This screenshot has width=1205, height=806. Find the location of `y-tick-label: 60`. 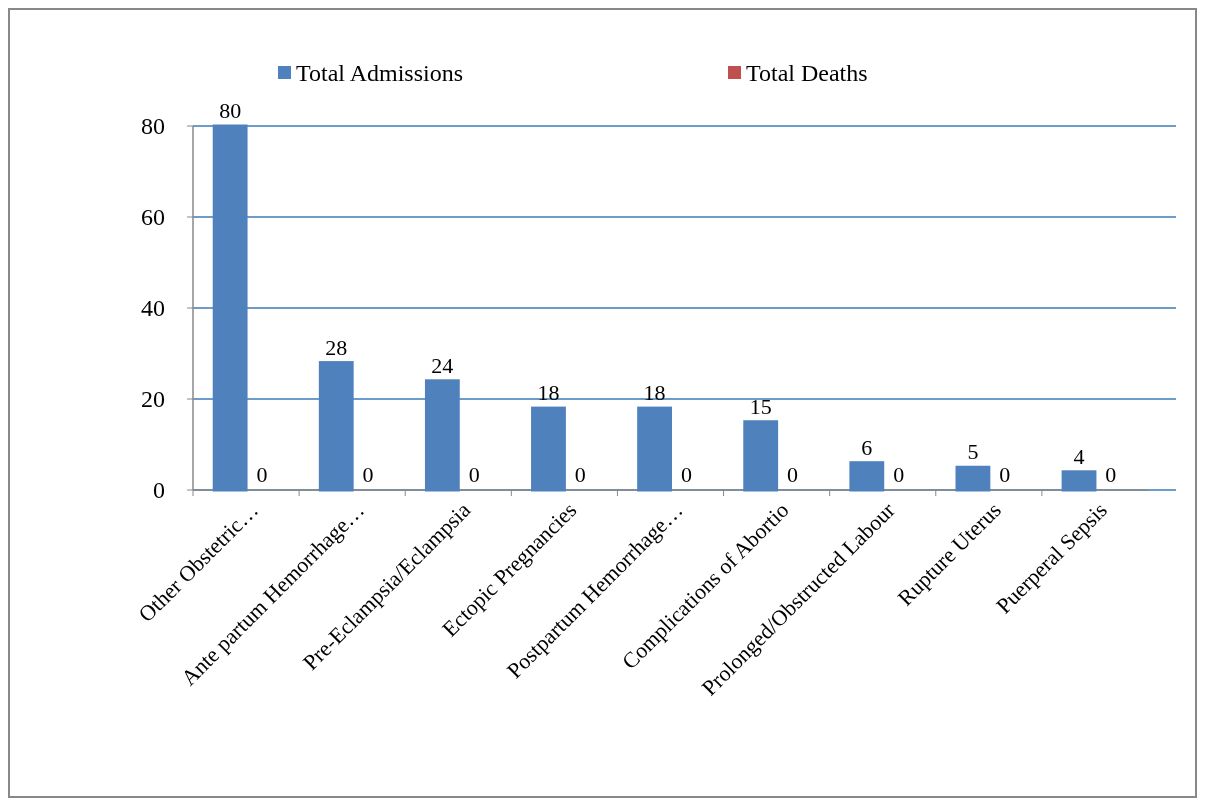

y-tick-label: 60 is located at coordinates (153, 217).